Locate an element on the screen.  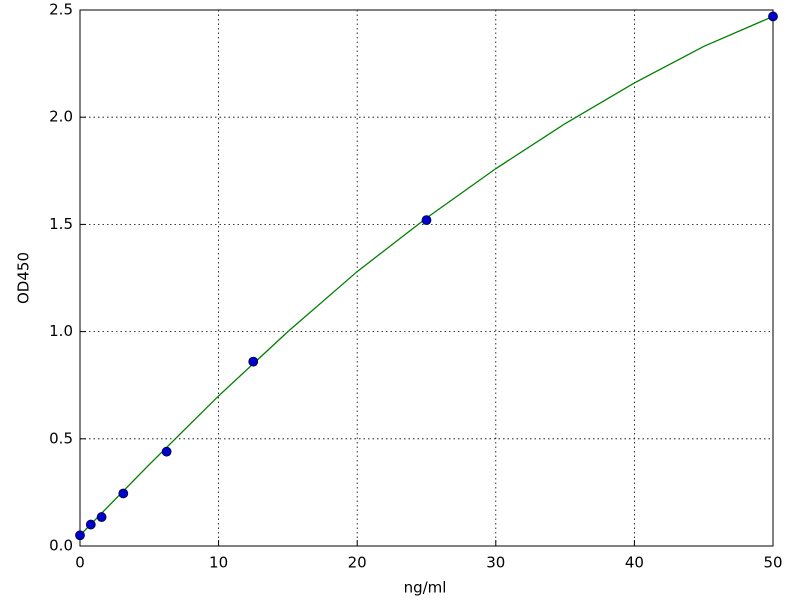
x-tick-label: 10 is located at coordinates (218, 563).